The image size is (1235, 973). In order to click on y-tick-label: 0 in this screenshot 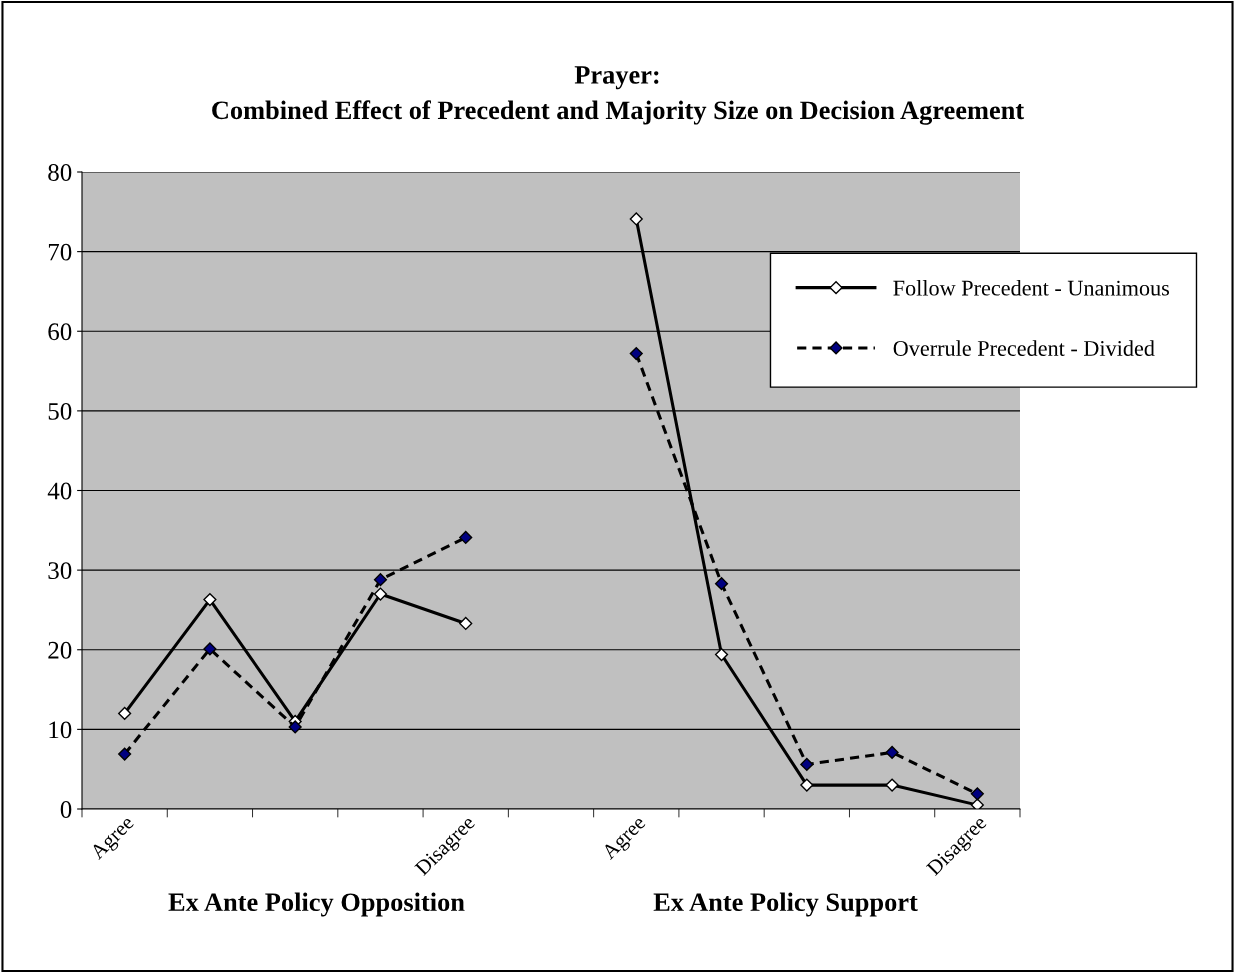, I will do `click(66, 809)`.